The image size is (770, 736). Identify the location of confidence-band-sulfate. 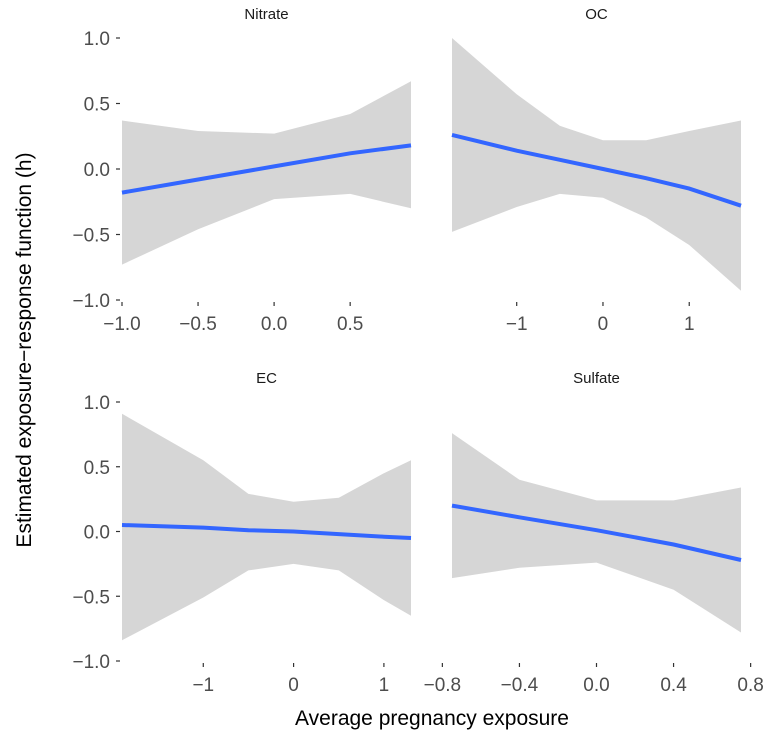
(596, 533).